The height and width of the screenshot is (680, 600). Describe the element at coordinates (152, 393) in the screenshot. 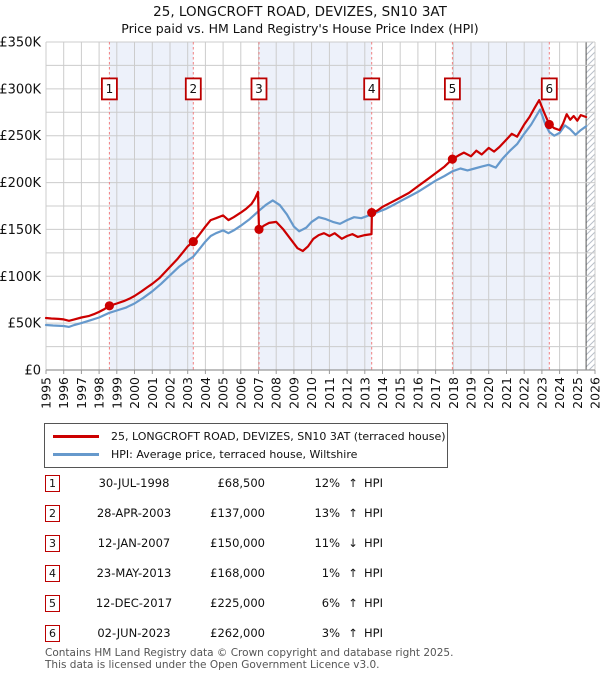

I see `x-axis-year-label: 2001` at that location.